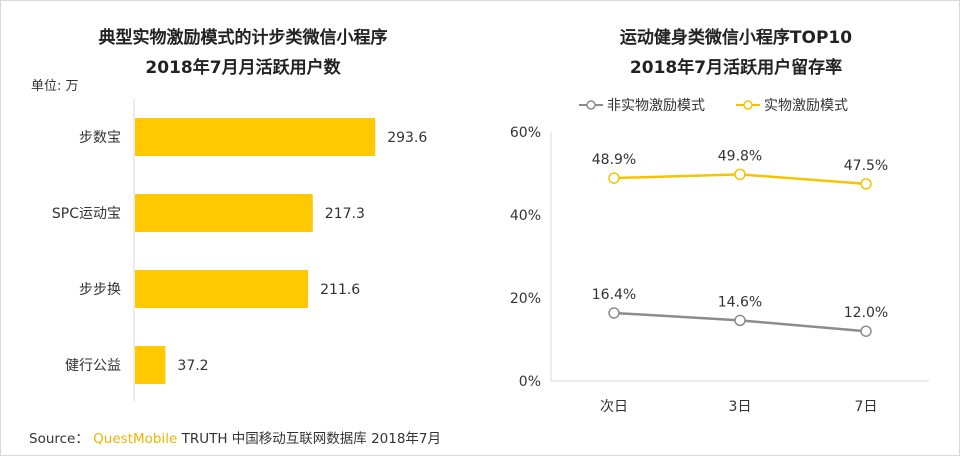  What do you see at coordinates (806, 105) in the screenshot?
I see `legend-label: 实物激励模式` at bounding box center [806, 105].